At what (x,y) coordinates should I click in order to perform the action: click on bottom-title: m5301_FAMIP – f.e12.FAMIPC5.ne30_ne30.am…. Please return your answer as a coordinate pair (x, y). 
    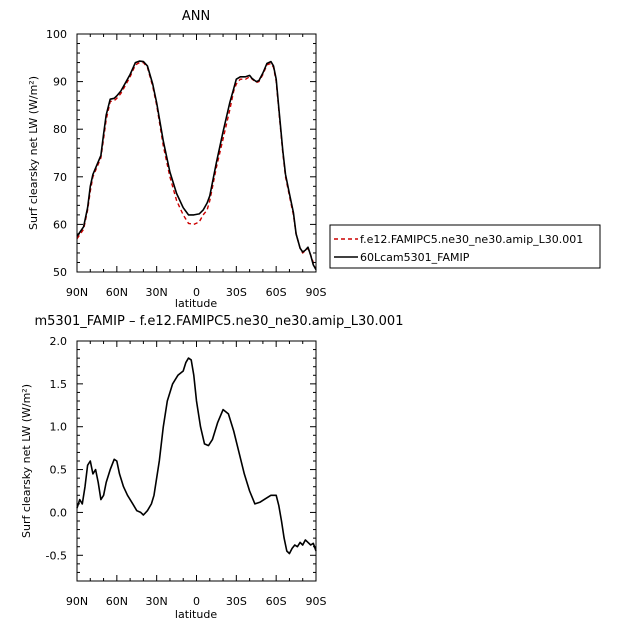
    Looking at the image, I should click on (219, 321).